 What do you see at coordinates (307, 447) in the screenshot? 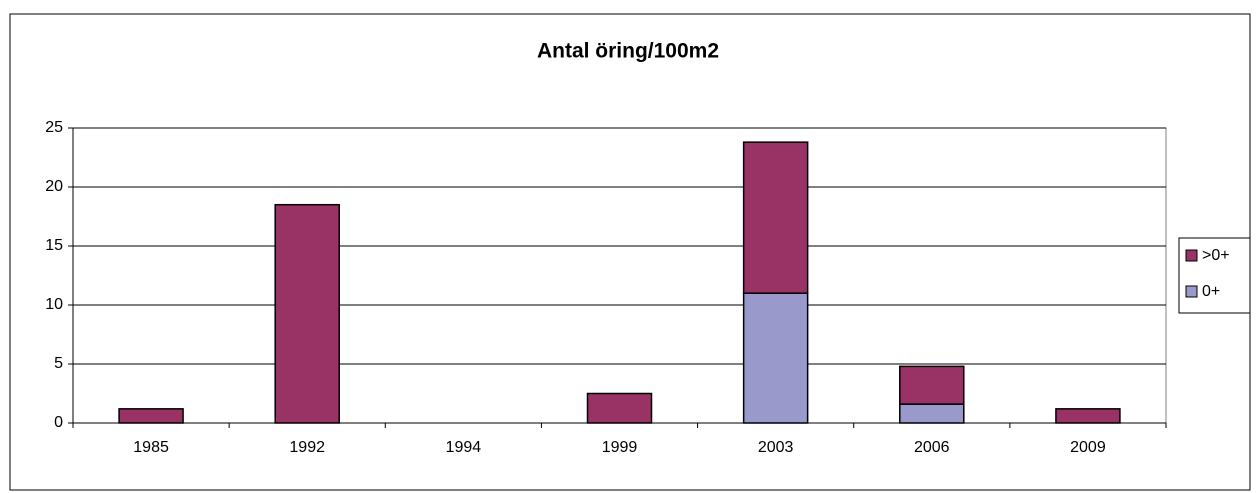
I see `x-tick-label: 1992` at bounding box center [307, 447].